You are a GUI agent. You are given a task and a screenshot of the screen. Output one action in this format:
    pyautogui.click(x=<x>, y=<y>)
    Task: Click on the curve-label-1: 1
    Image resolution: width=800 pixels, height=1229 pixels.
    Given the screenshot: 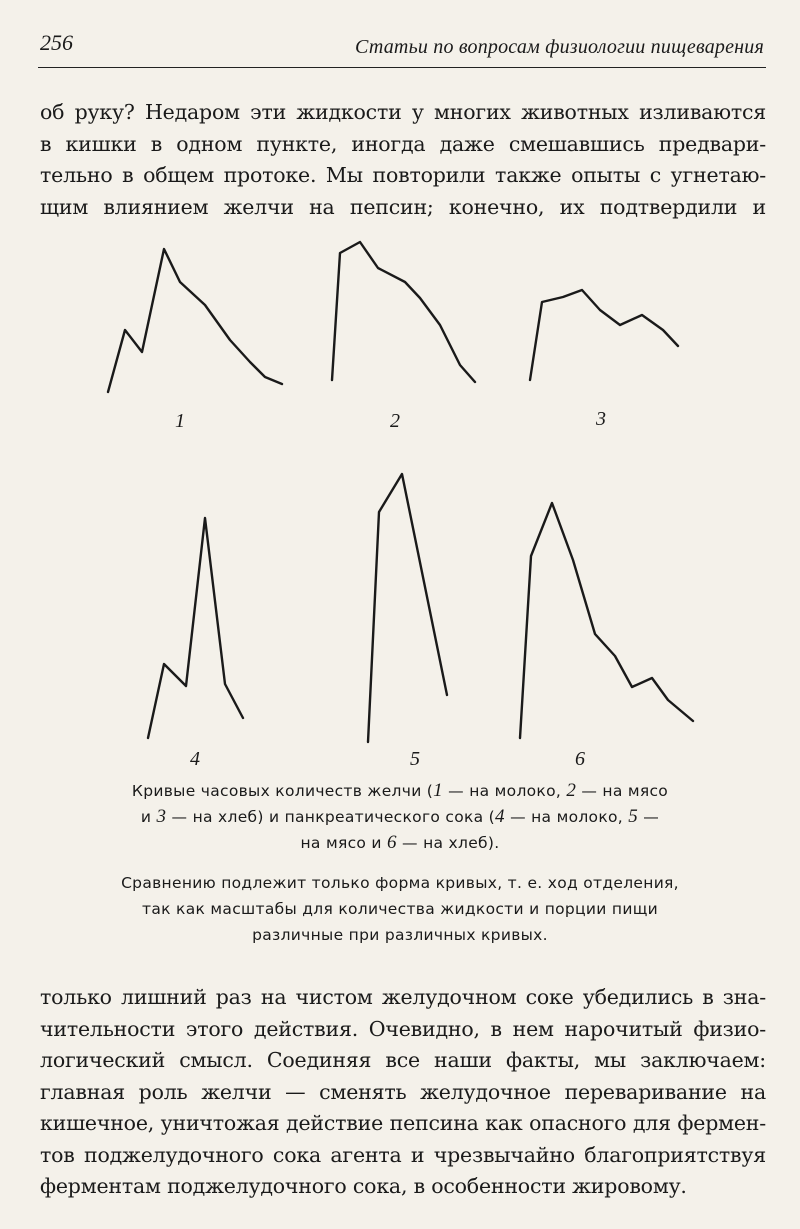 What is the action you would take?
    pyautogui.click(x=180, y=421)
    